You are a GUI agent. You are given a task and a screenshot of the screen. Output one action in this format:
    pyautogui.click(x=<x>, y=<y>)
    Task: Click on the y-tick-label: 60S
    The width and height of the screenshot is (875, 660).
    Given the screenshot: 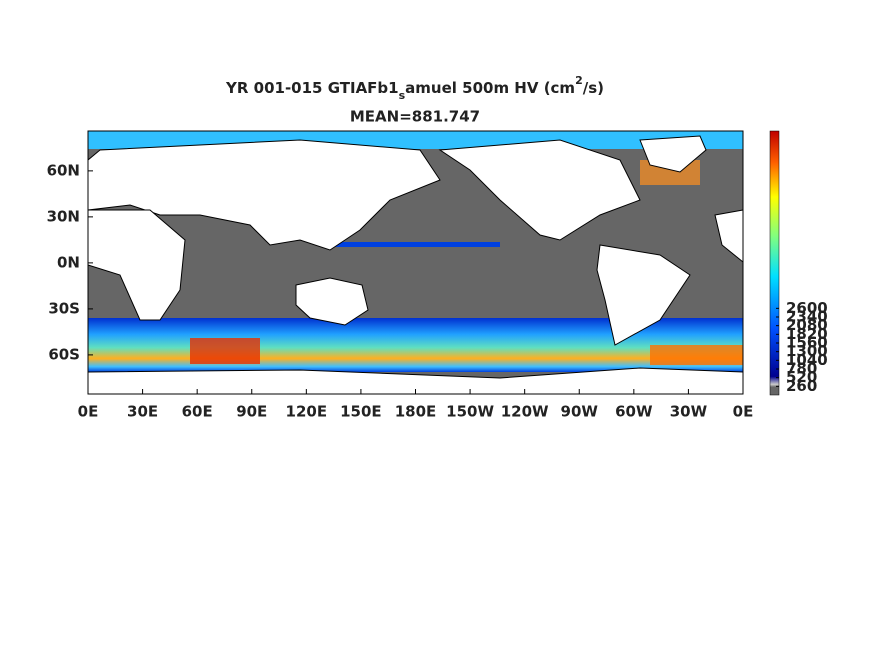 What is the action you would take?
    pyautogui.click(x=64, y=354)
    